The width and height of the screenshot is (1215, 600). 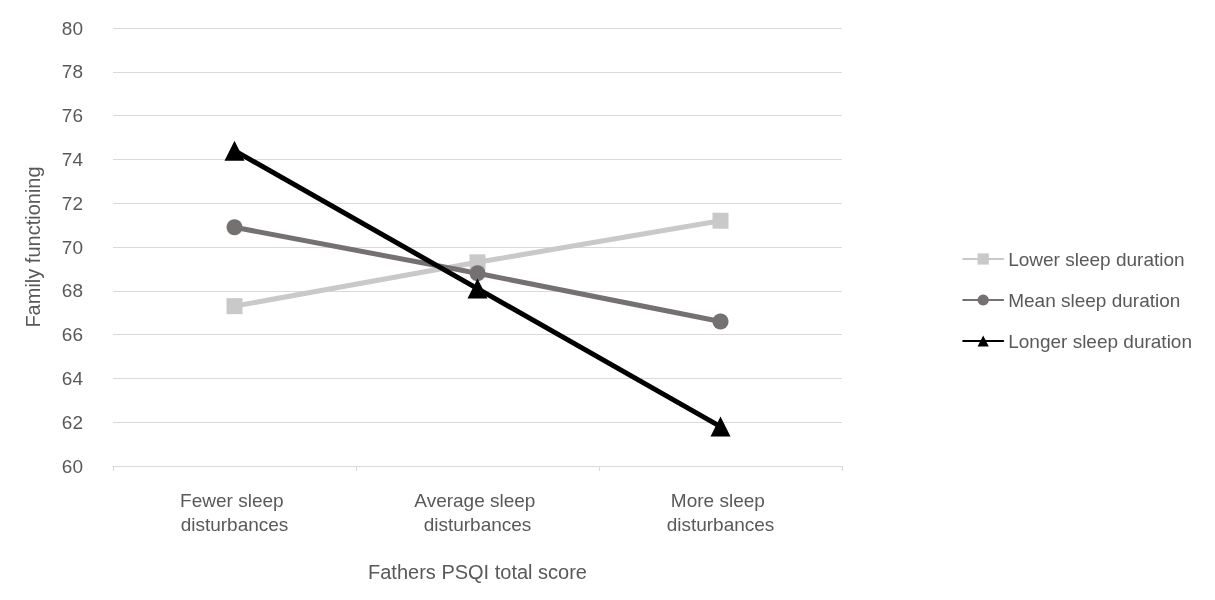 I want to click on y-axis-title: Family functioning, so click(x=33, y=247).